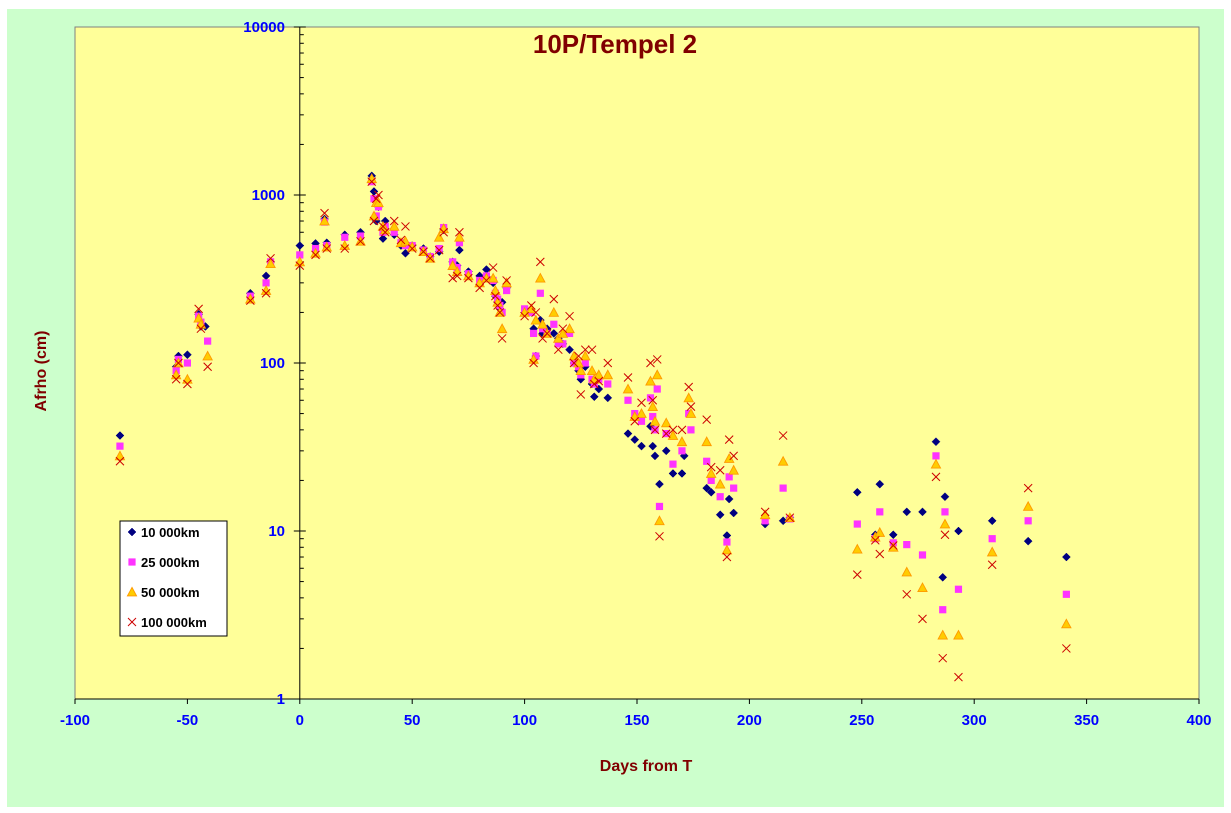 The width and height of the screenshot is (1231, 813). I want to click on x-tick-label: 50, so click(412, 720).